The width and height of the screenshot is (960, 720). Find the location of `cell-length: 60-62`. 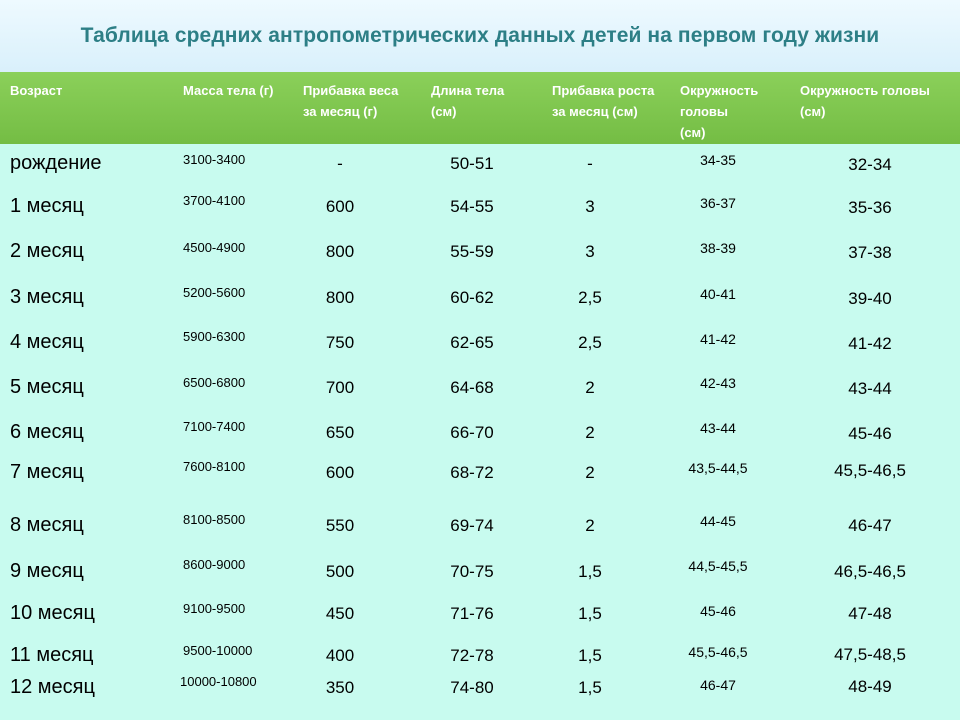

cell-length: 60-62 is located at coordinates (472, 297).